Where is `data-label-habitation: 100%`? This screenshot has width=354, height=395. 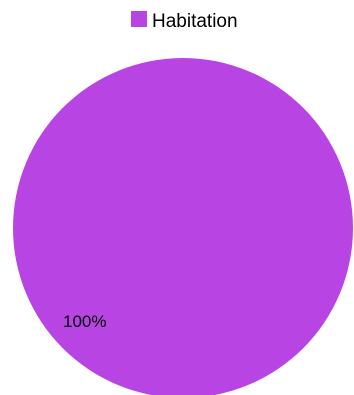
data-label-habitation: 100% is located at coordinates (84, 321).